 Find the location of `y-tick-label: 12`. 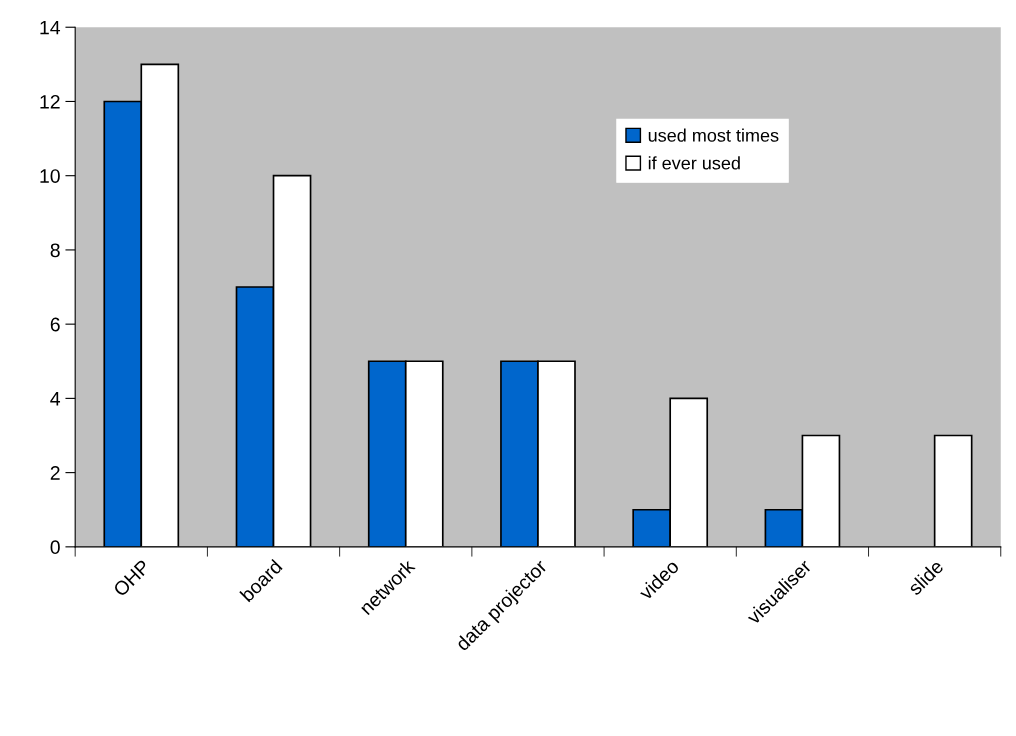

y-tick-label: 12 is located at coordinates (50, 101).